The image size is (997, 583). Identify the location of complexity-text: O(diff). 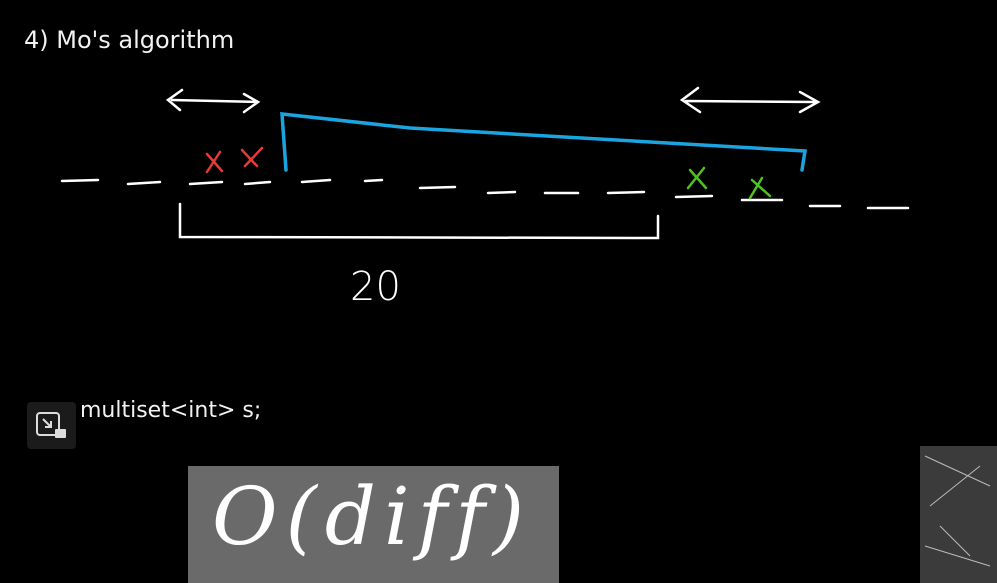
(372, 516).